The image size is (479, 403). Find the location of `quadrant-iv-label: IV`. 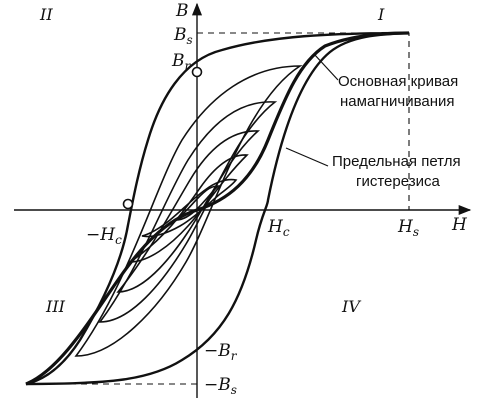

quadrant-iv-label: IV is located at coordinates (351, 306).